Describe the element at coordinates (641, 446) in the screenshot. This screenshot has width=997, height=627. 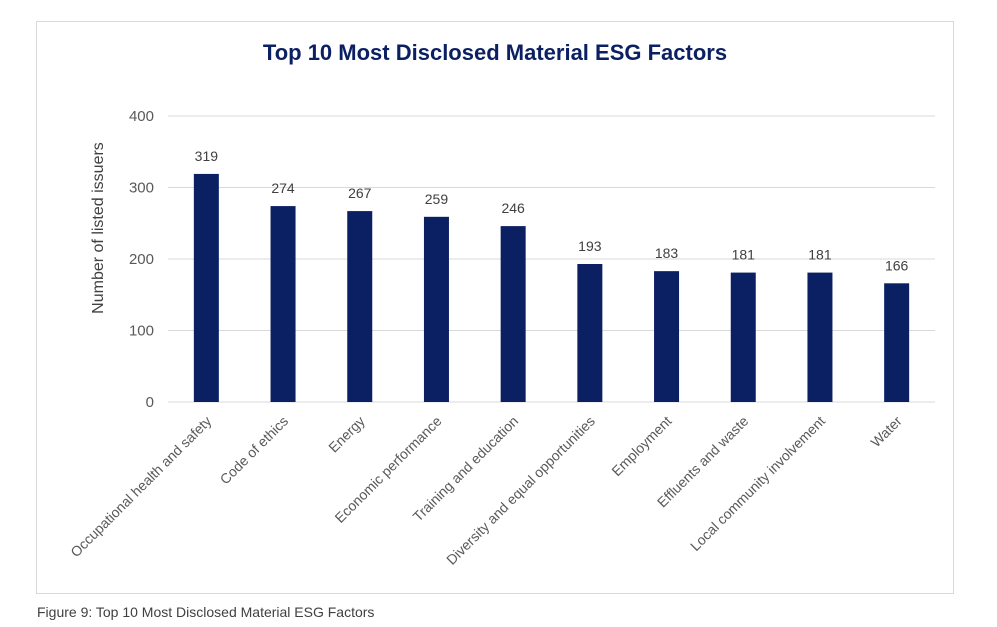
I see `x-tick-label: Employment` at that location.